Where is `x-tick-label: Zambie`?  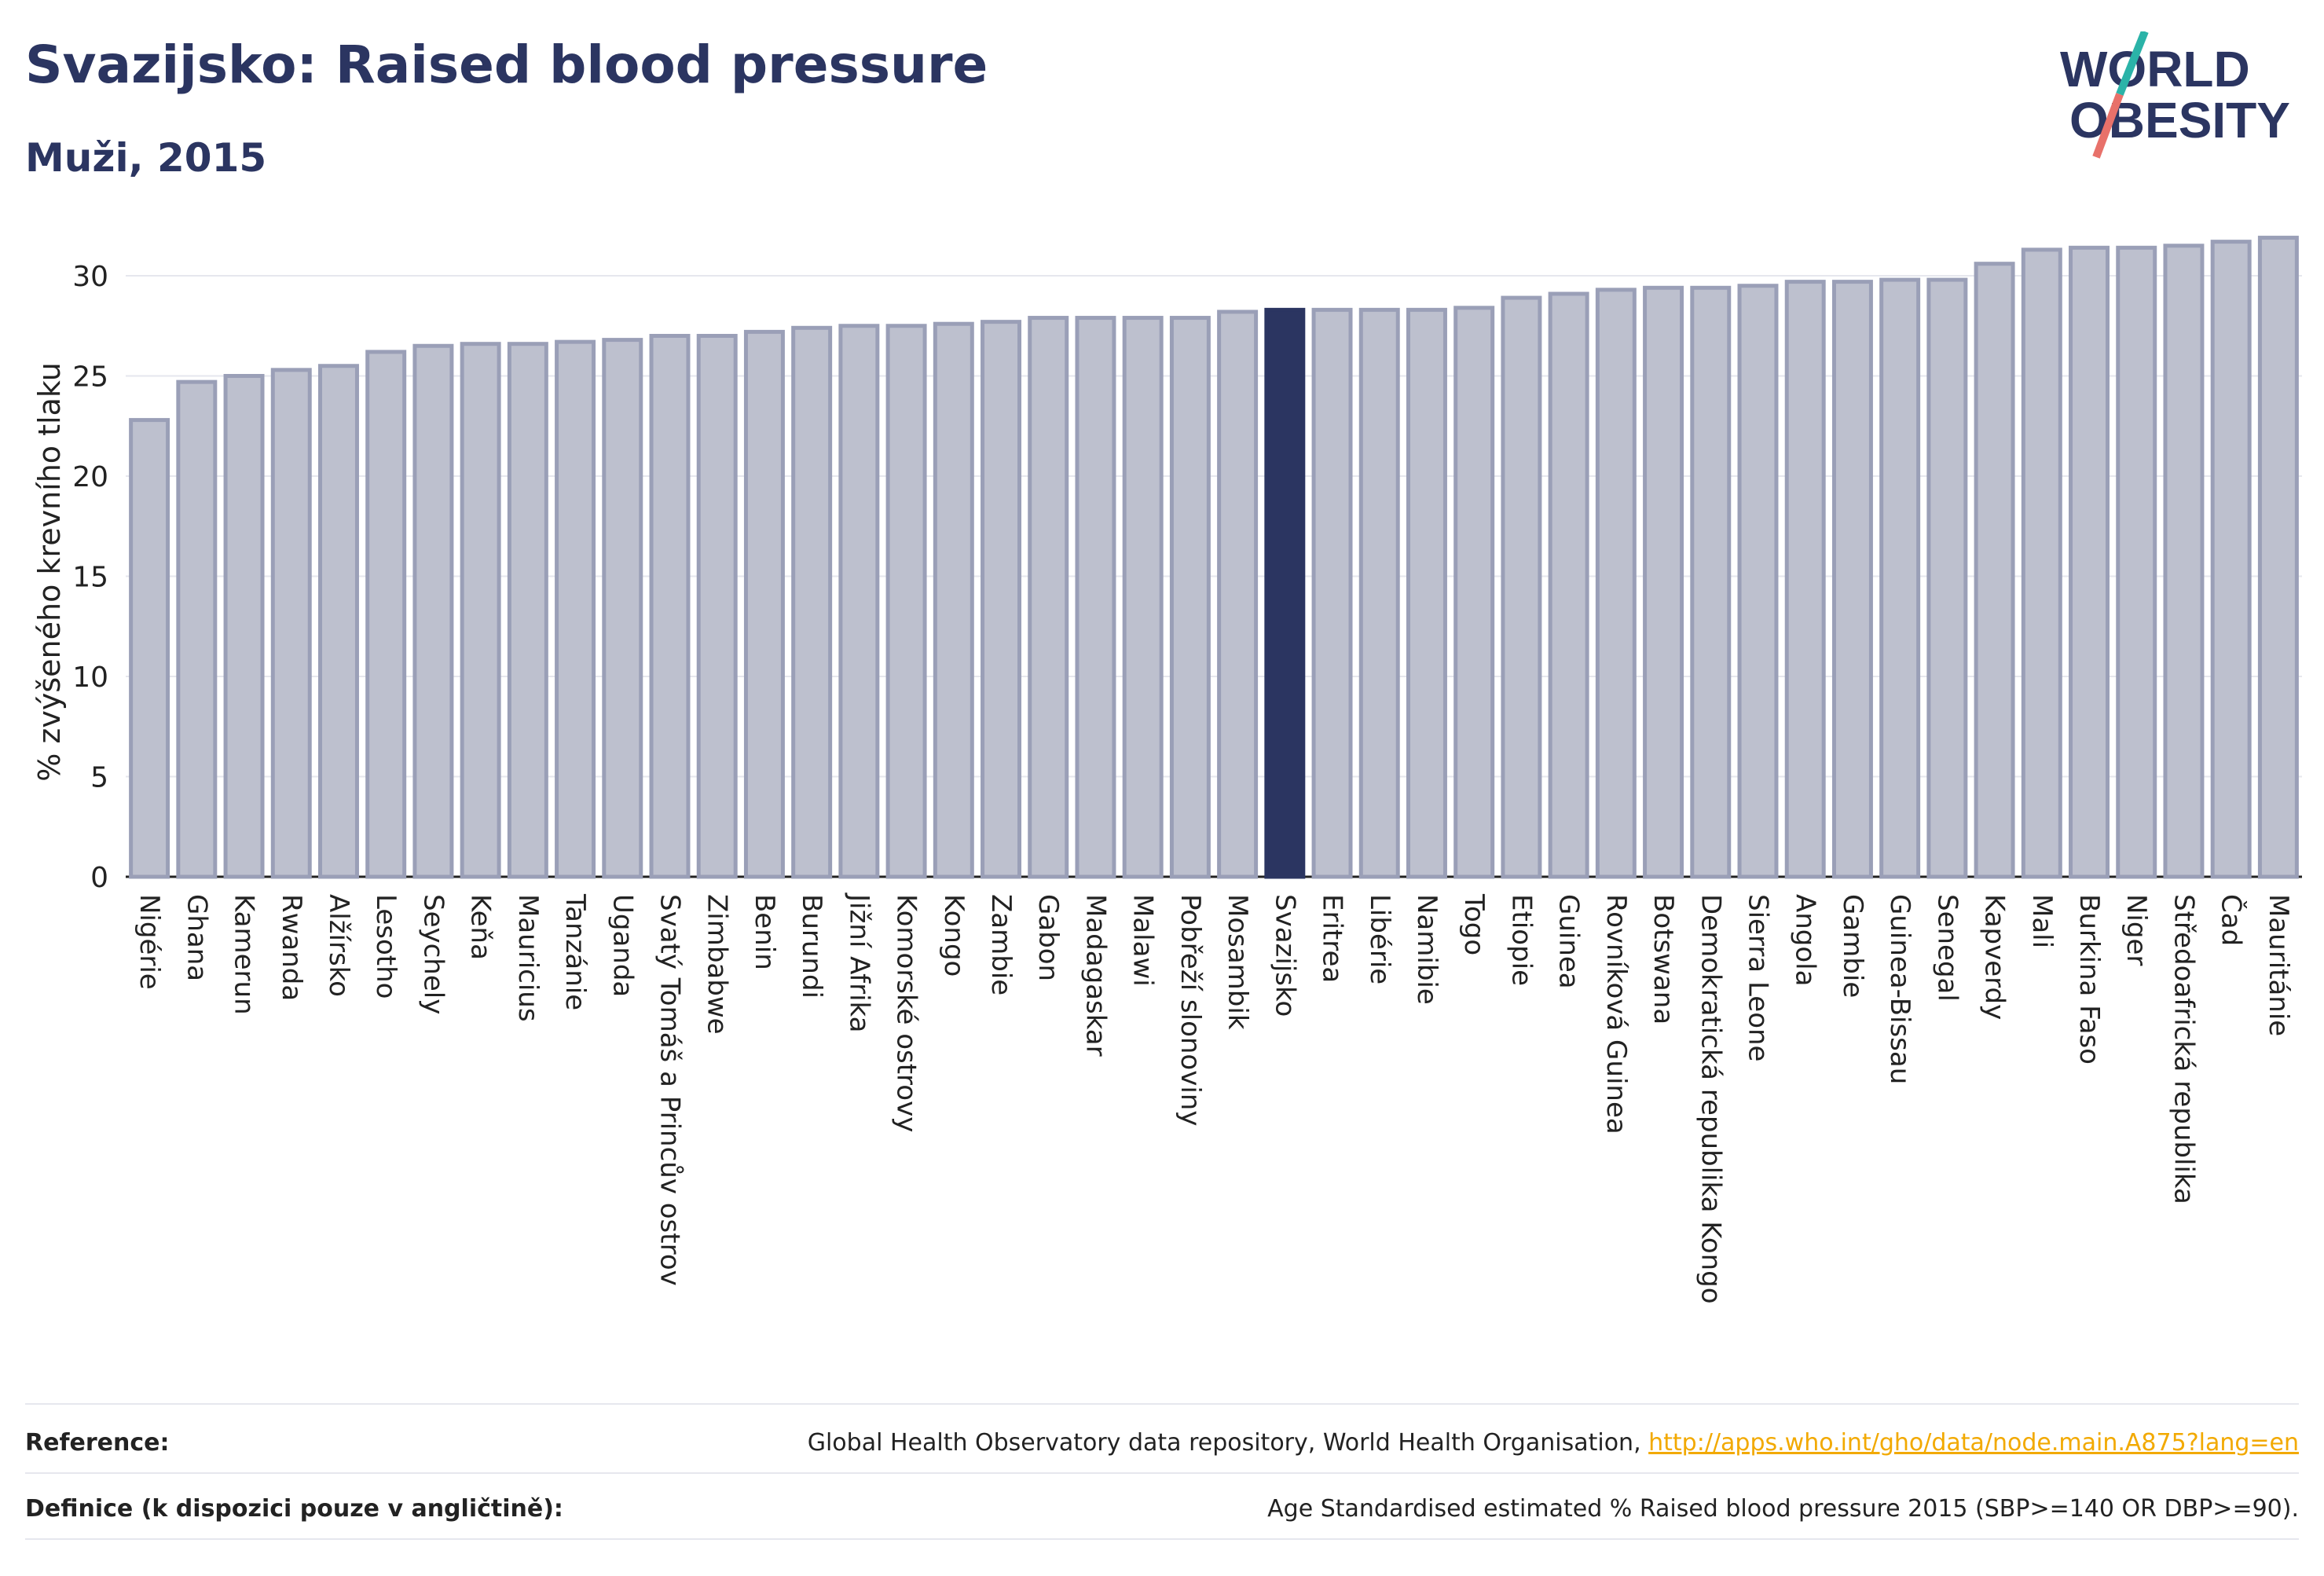 x-tick-label: Zambie is located at coordinates (1001, 944).